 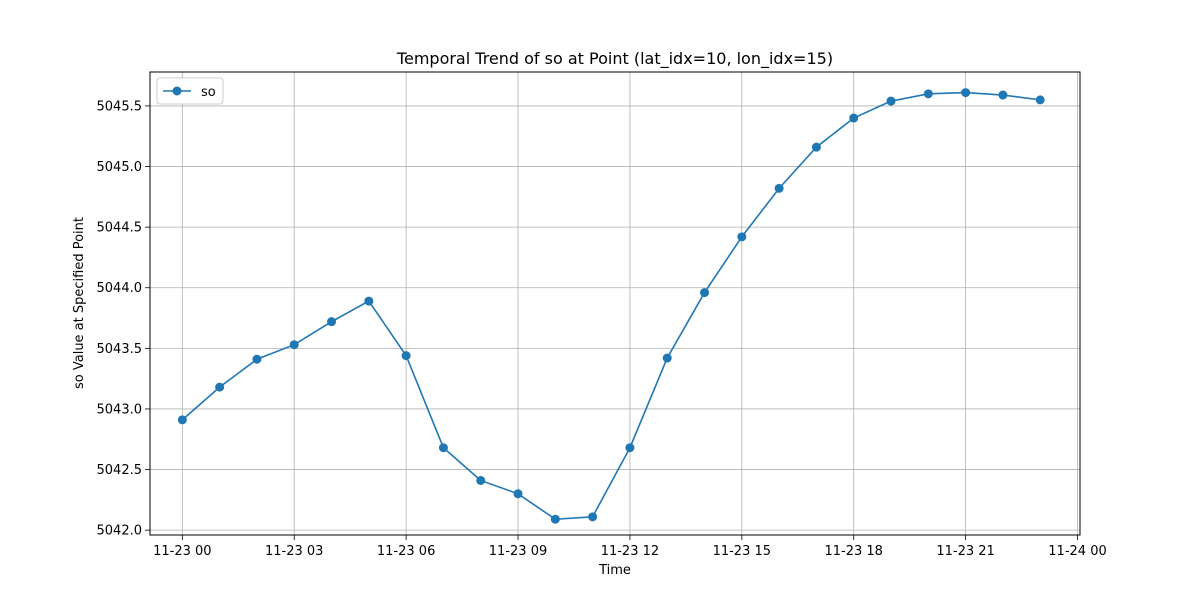 I want to click on y-tick-label: 5045.5, so click(x=120, y=106).